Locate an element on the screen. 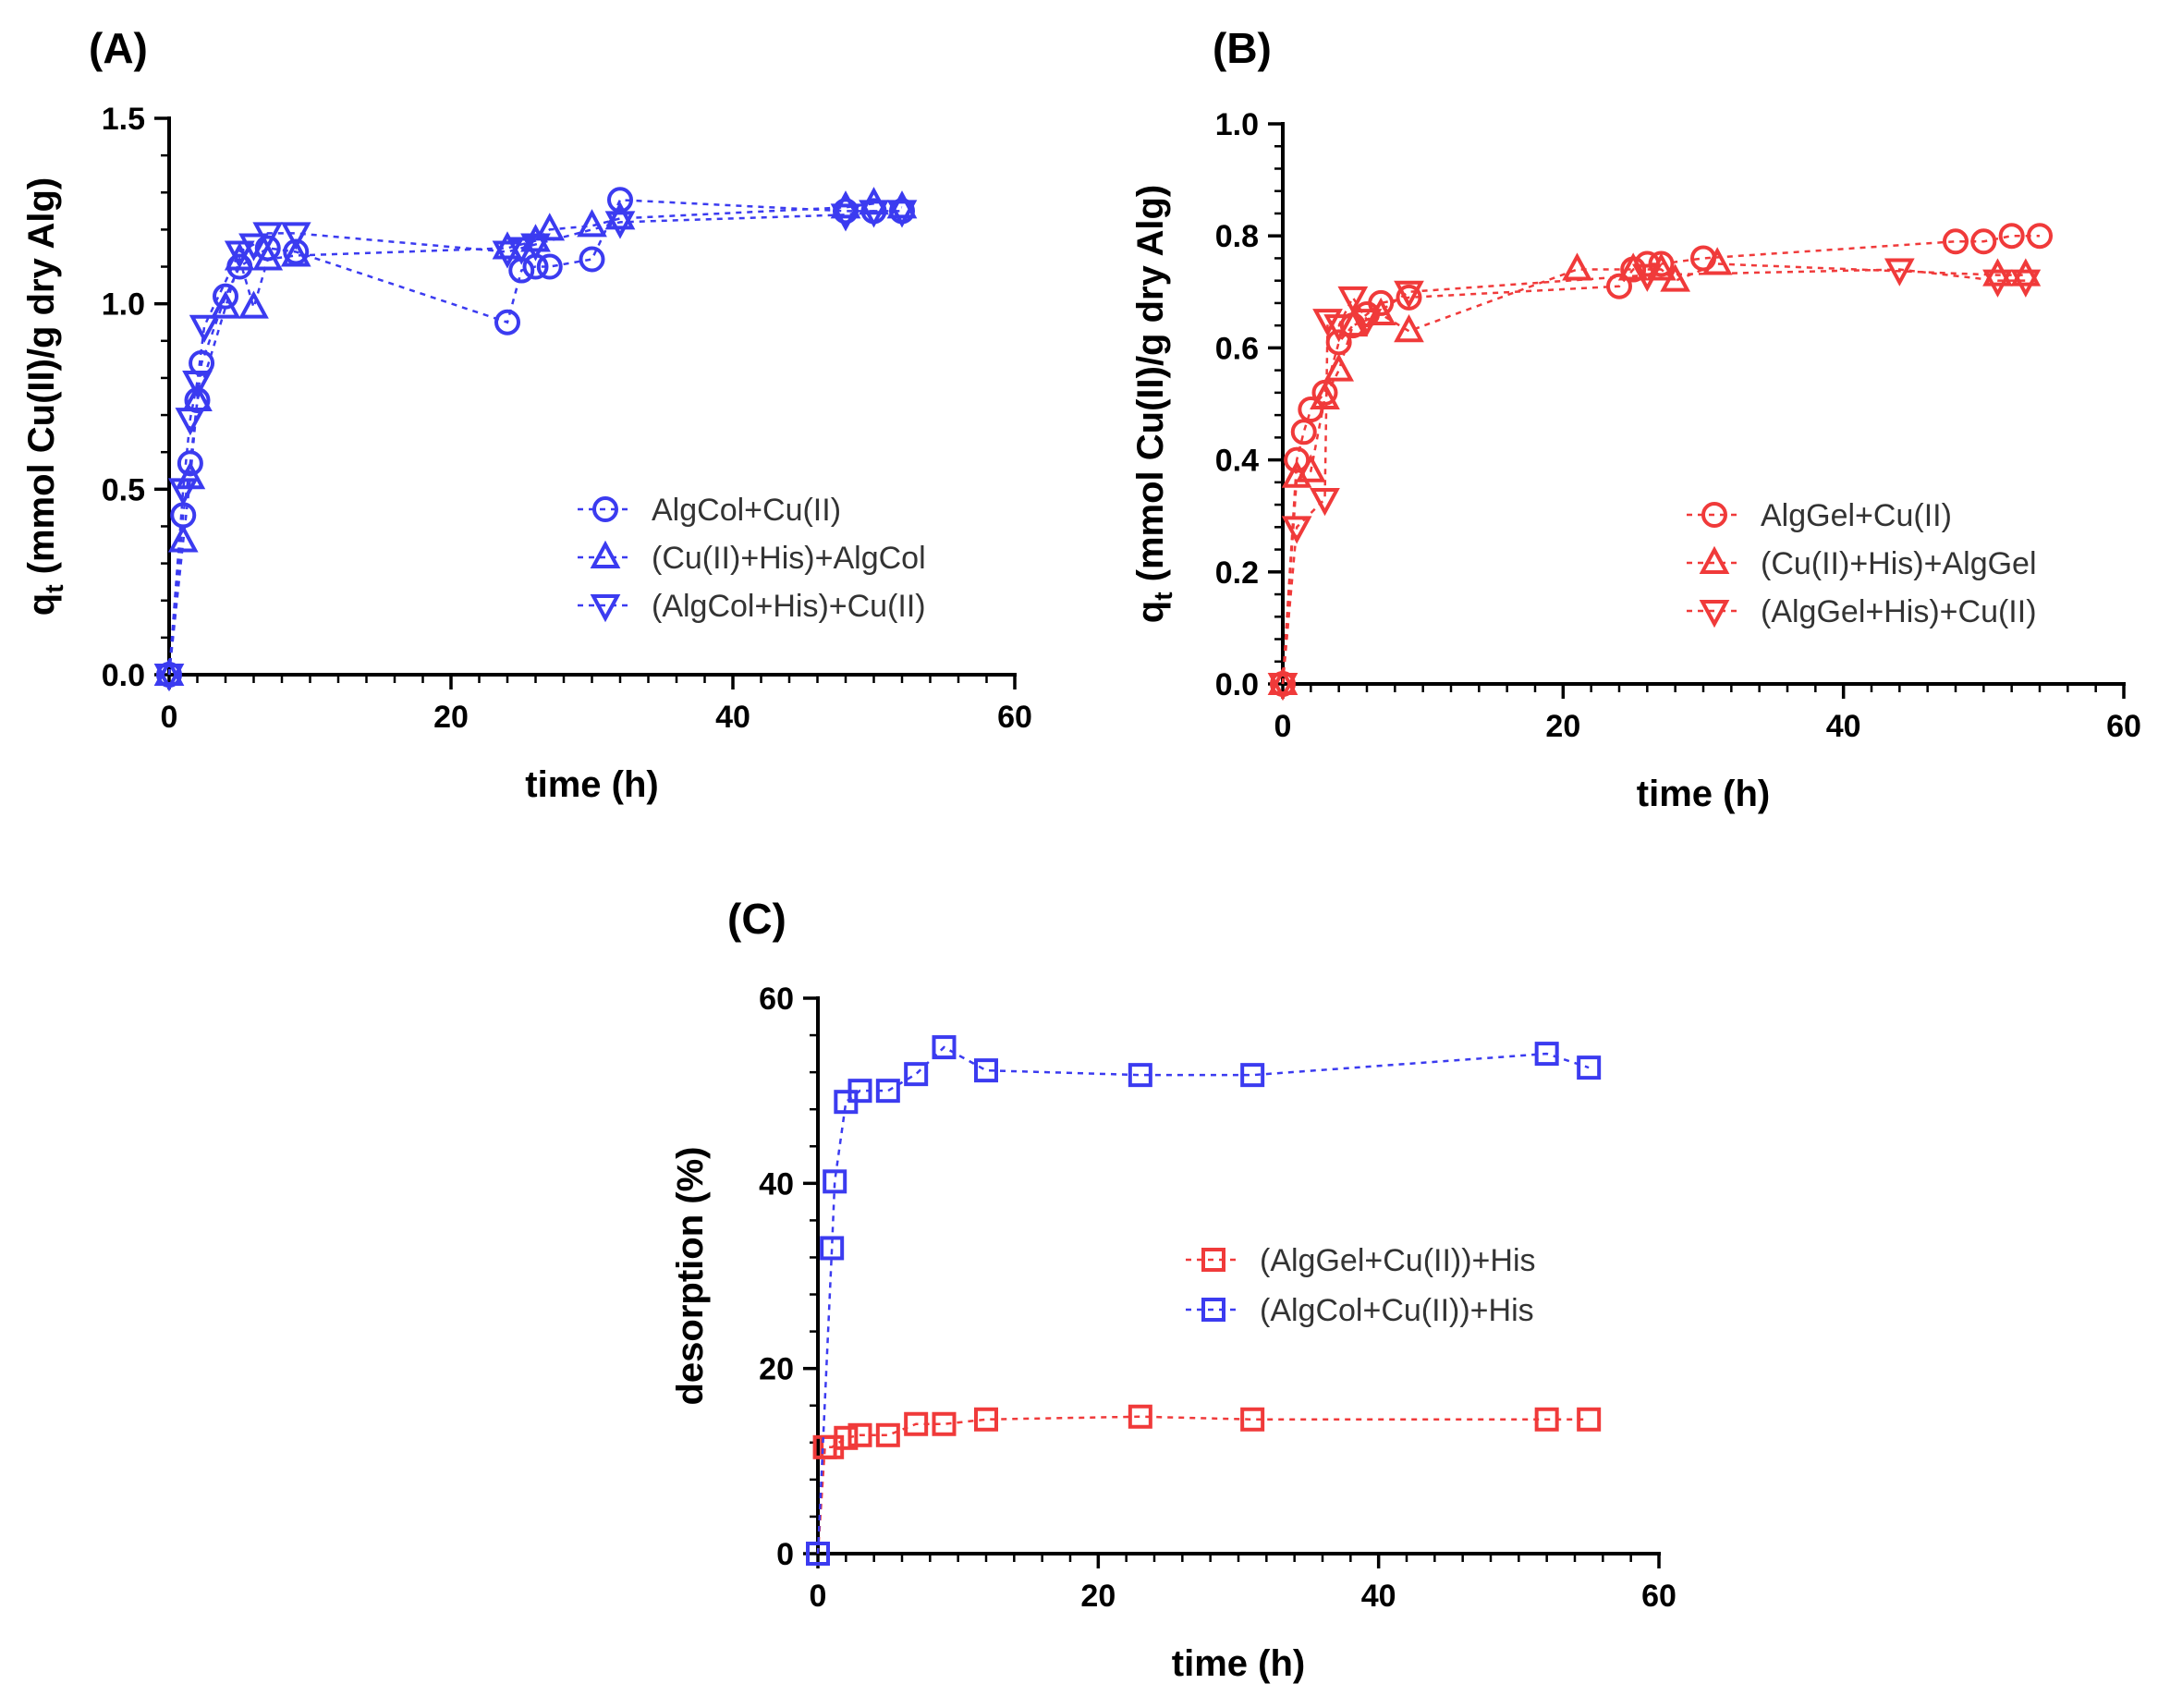  panel-a-legend-item: (Cu(II)+His)+AlgCol is located at coordinates (752, 558).